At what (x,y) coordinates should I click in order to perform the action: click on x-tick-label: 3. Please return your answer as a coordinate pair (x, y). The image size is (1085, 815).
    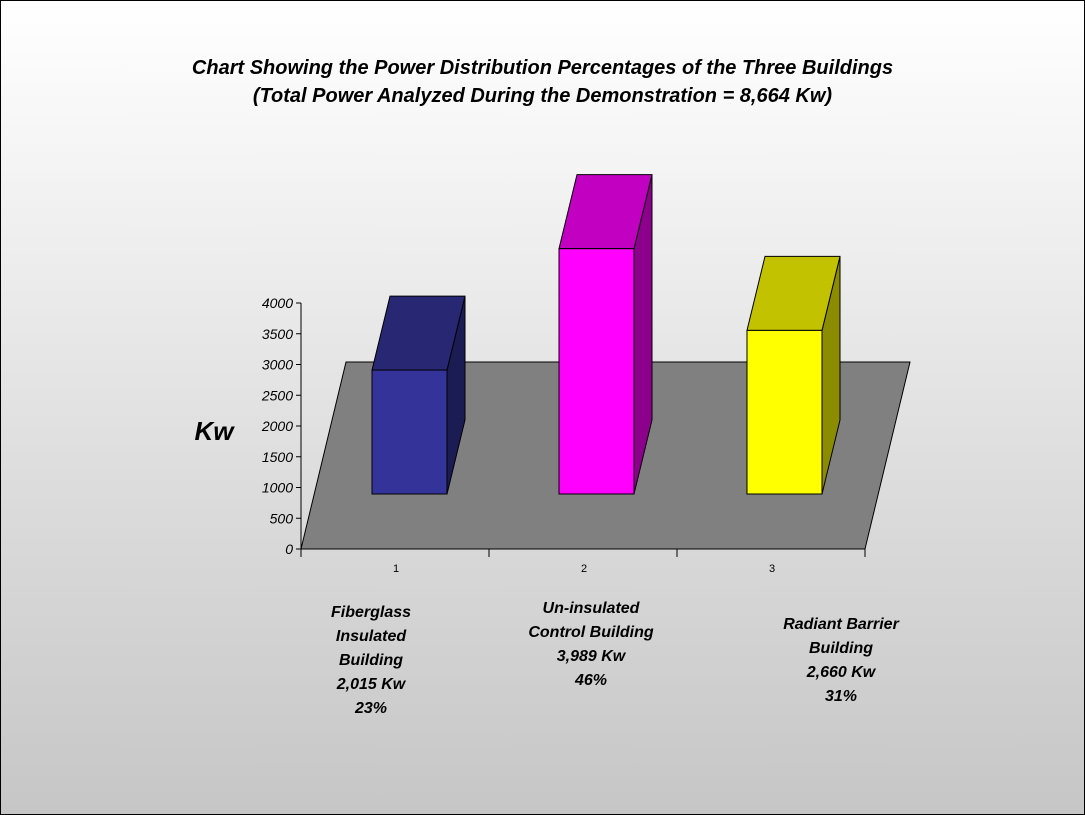
    Looking at the image, I should click on (772, 569).